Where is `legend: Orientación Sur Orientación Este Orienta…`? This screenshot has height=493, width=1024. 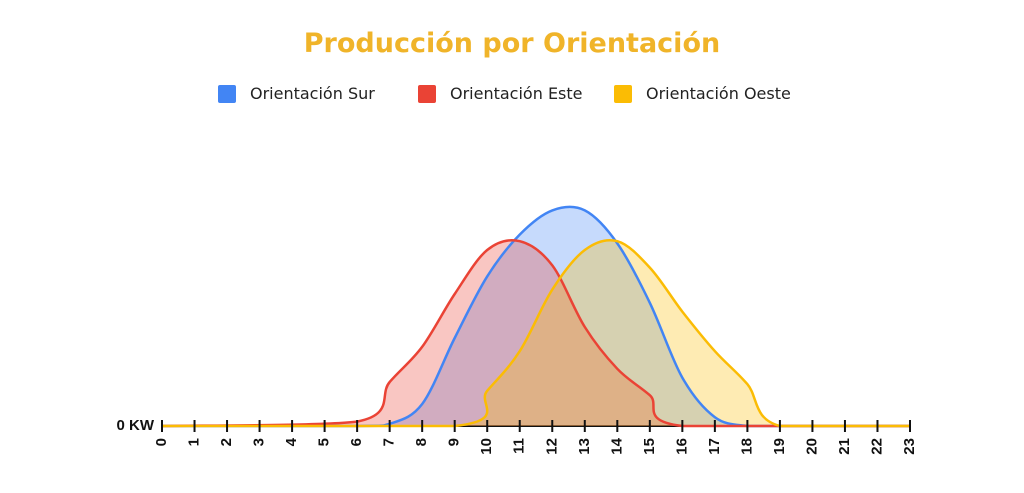 legend: Orientación Sur Orientación Este Orienta… is located at coordinates (512, 96).